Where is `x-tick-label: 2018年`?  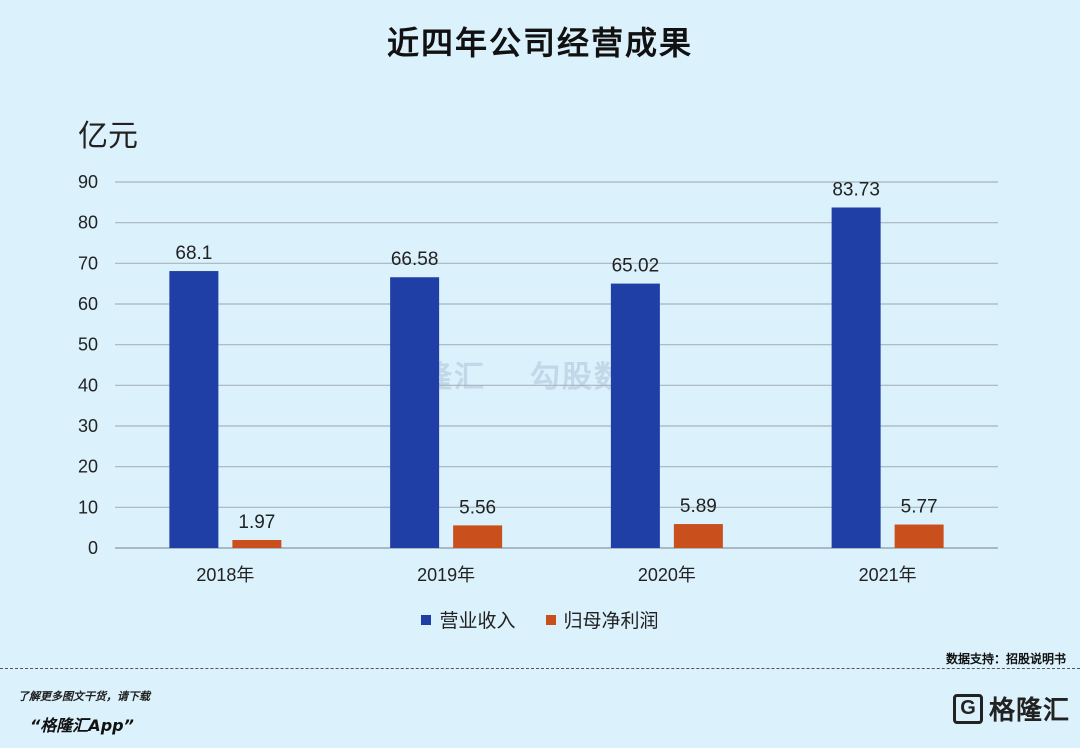 x-tick-label: 2018年 is located at coordinates (225, 575).